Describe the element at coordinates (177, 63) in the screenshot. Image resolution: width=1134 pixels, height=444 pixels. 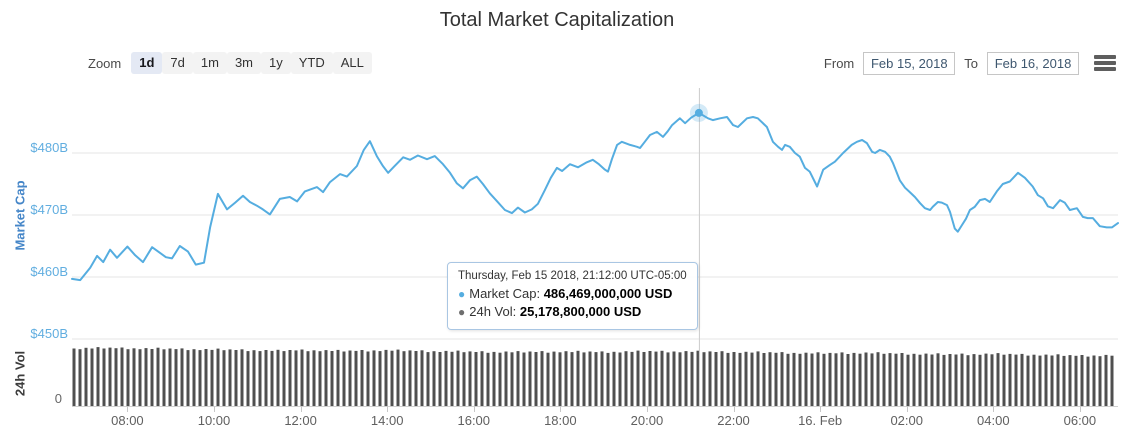
I see `zoom-button-7d: 7d` at that location.